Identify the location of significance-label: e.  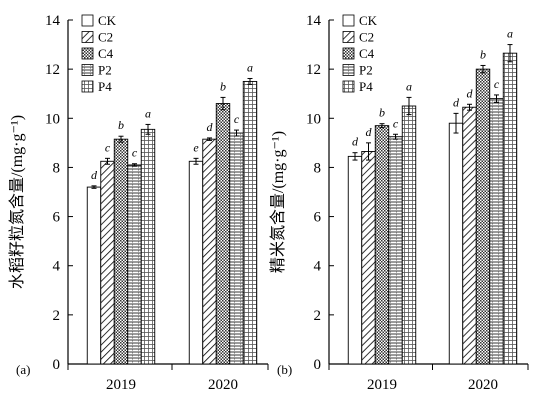
(196, 147).